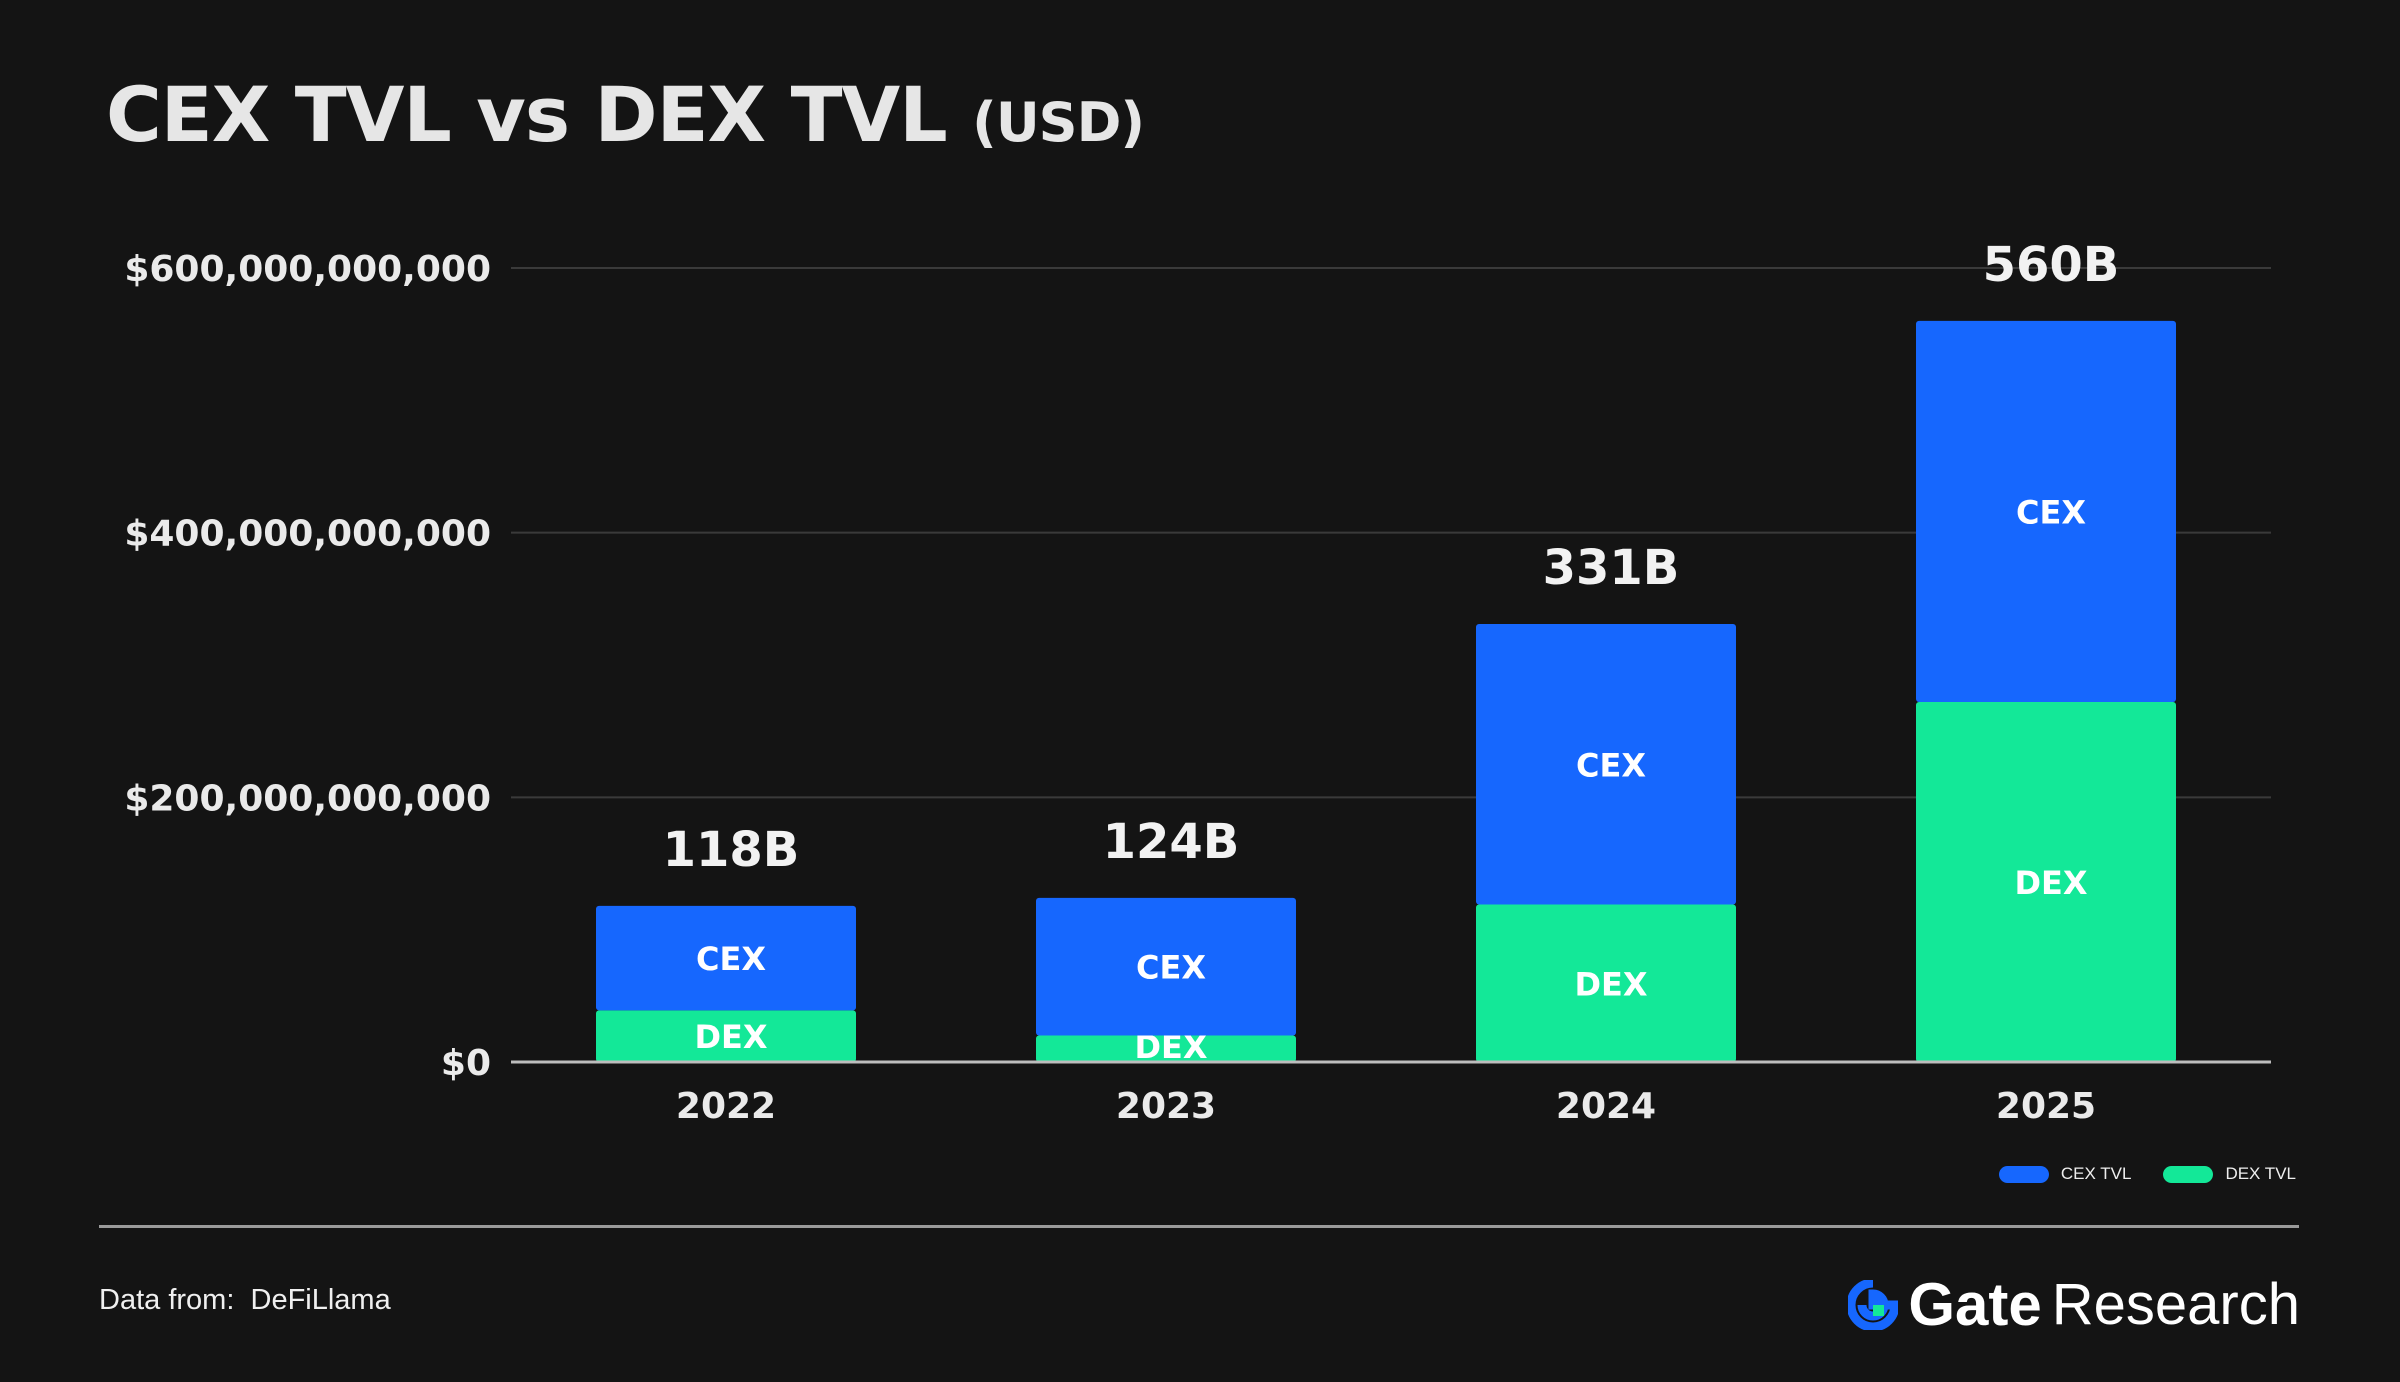 The image size is (2400, 1382). What do you see at coordinates (320, 1300) in the screenshot?
I see `source-value: DeFiLlama` at bounding box center [320, 1300].